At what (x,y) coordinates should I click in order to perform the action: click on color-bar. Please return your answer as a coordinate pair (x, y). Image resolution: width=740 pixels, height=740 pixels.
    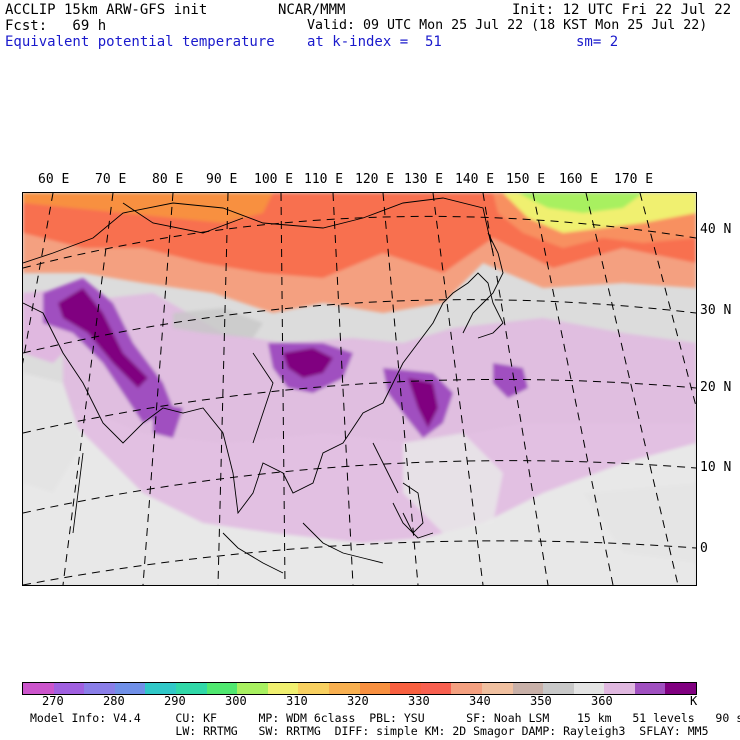
    Looking at the image, I should click on (359, 688).